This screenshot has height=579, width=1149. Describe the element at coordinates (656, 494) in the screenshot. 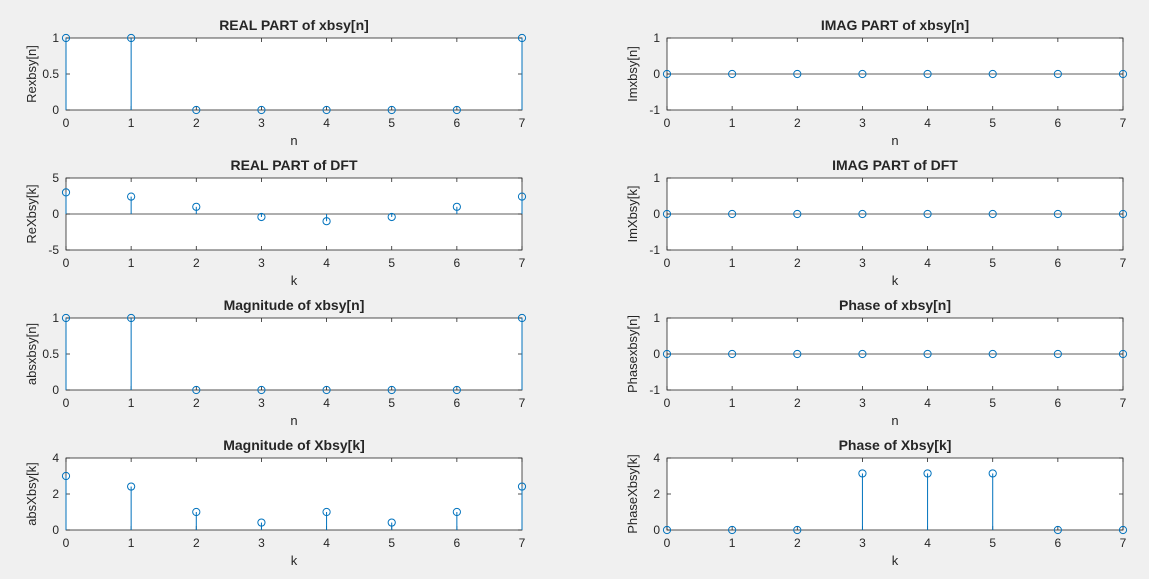

I see `y-tick-label: 2` at that location.